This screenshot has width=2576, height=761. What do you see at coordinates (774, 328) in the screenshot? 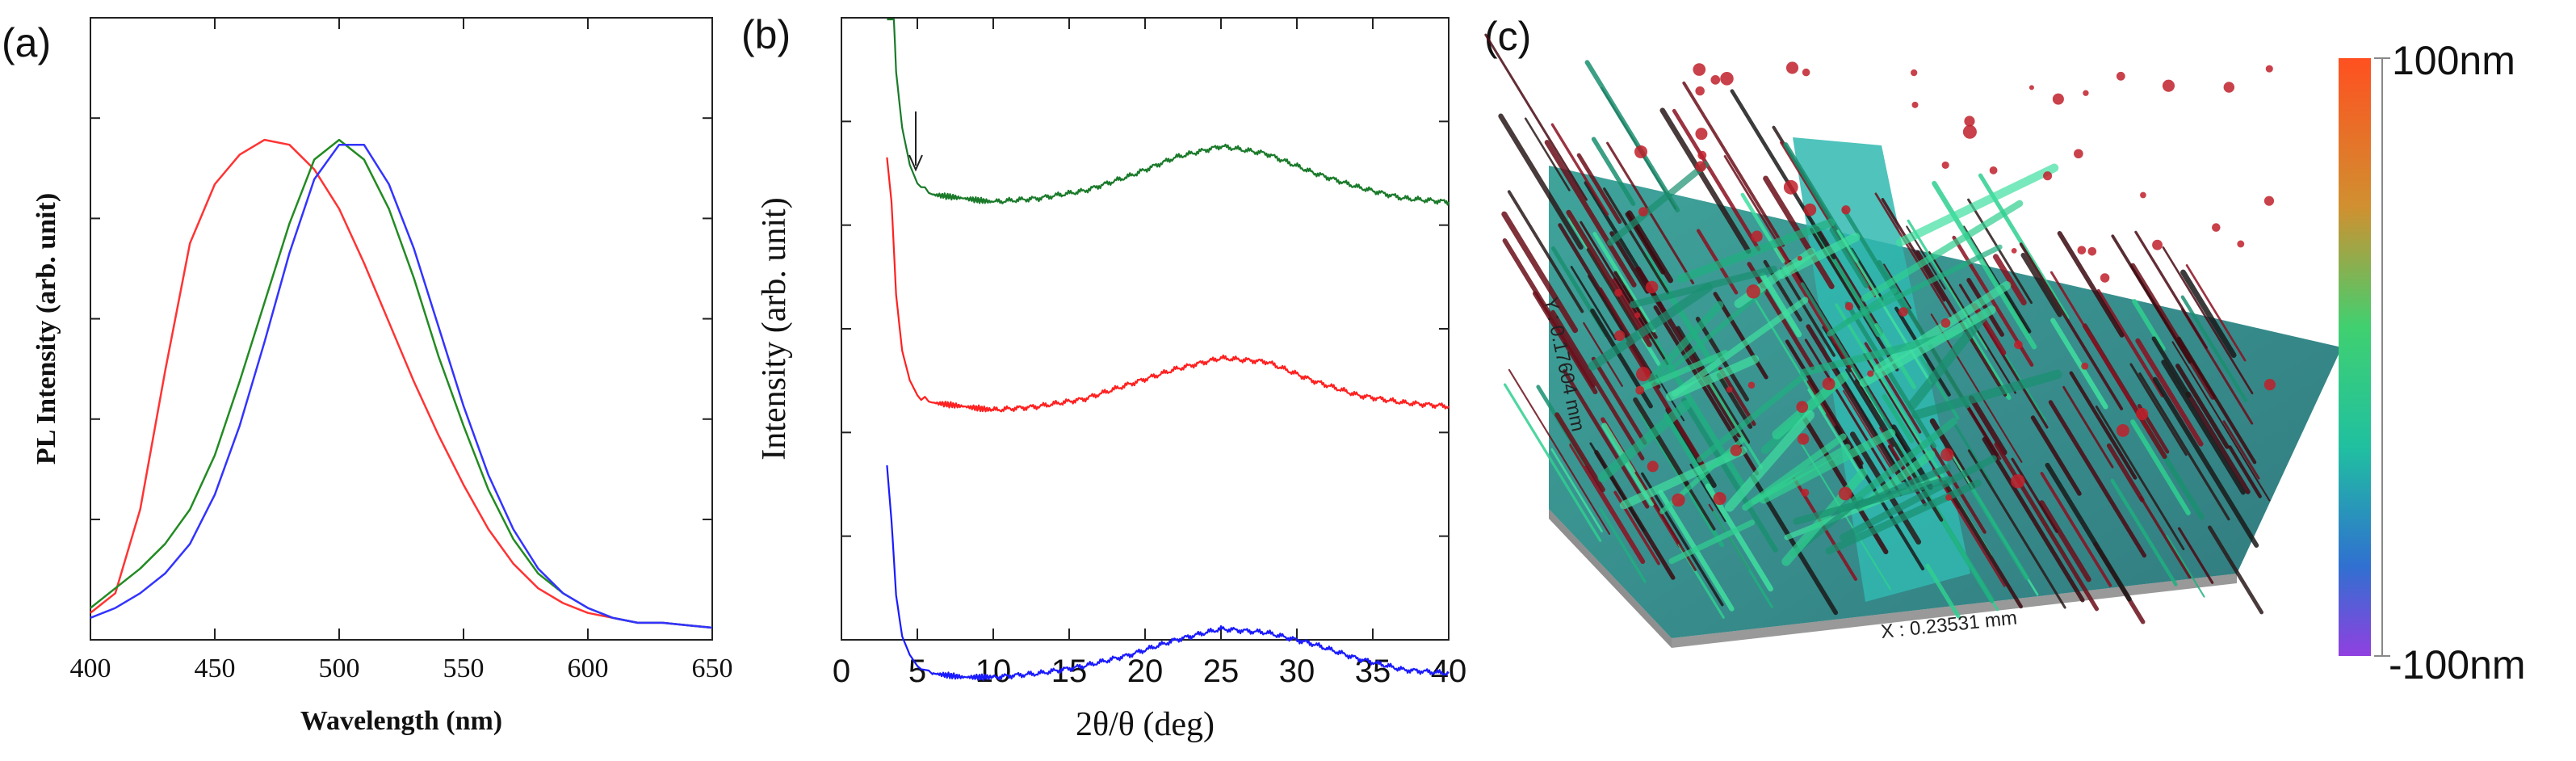
I see `chart-b-ylabel: Intensity (arb. unit)` at bounding box center [774, 328].